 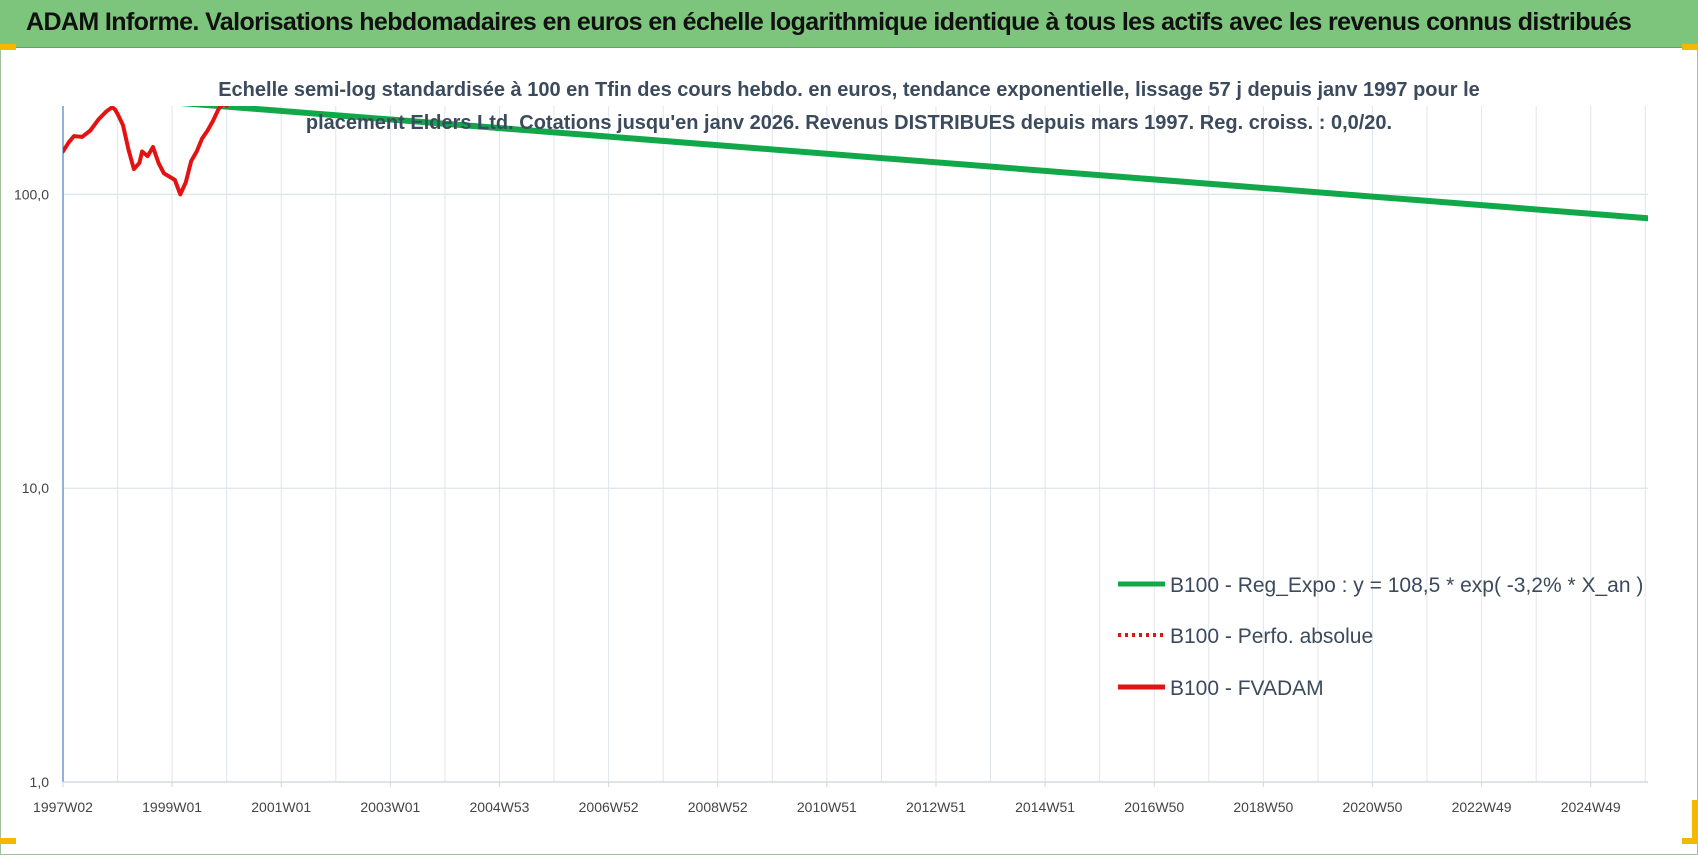 I want to click on x-tick-label: 2018W50, so click(x=1263, y=807).